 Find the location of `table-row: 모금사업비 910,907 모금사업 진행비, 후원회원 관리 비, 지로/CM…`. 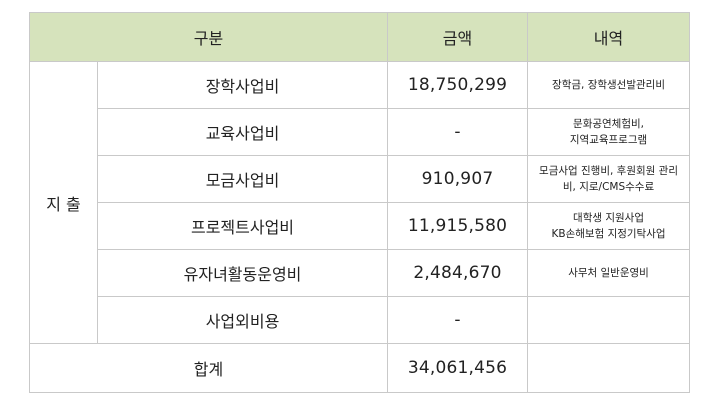

table-row: 모금사업비 910,907 모금사업 진행비, 후원회원 관리 비, 지로/CM… is located at coordinates (360, 179).